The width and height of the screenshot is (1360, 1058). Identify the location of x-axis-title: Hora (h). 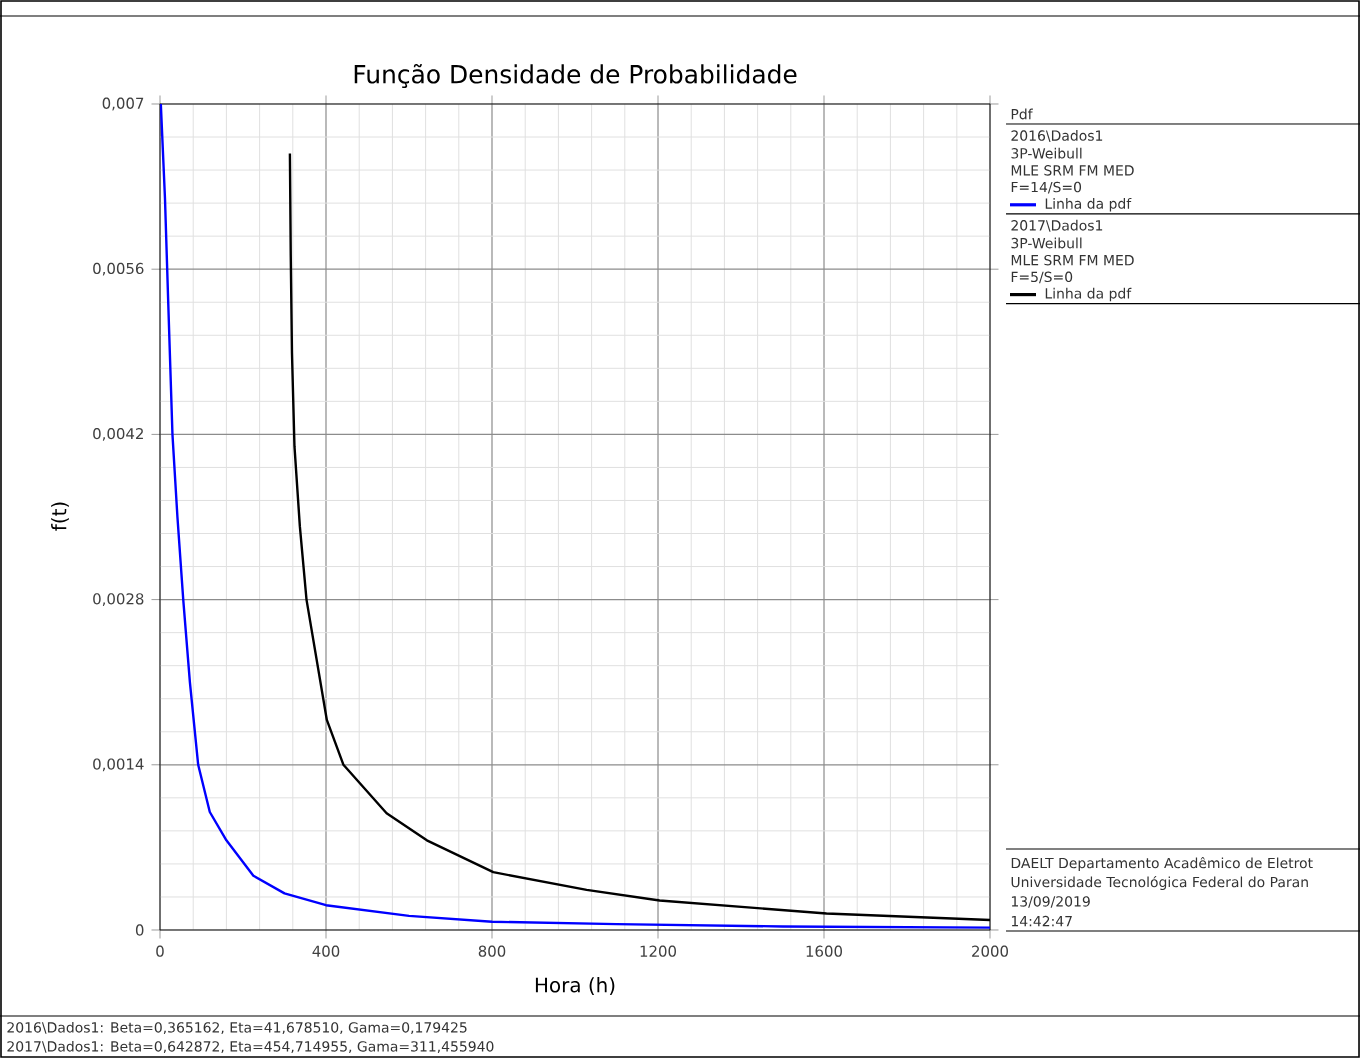
(575, 986).